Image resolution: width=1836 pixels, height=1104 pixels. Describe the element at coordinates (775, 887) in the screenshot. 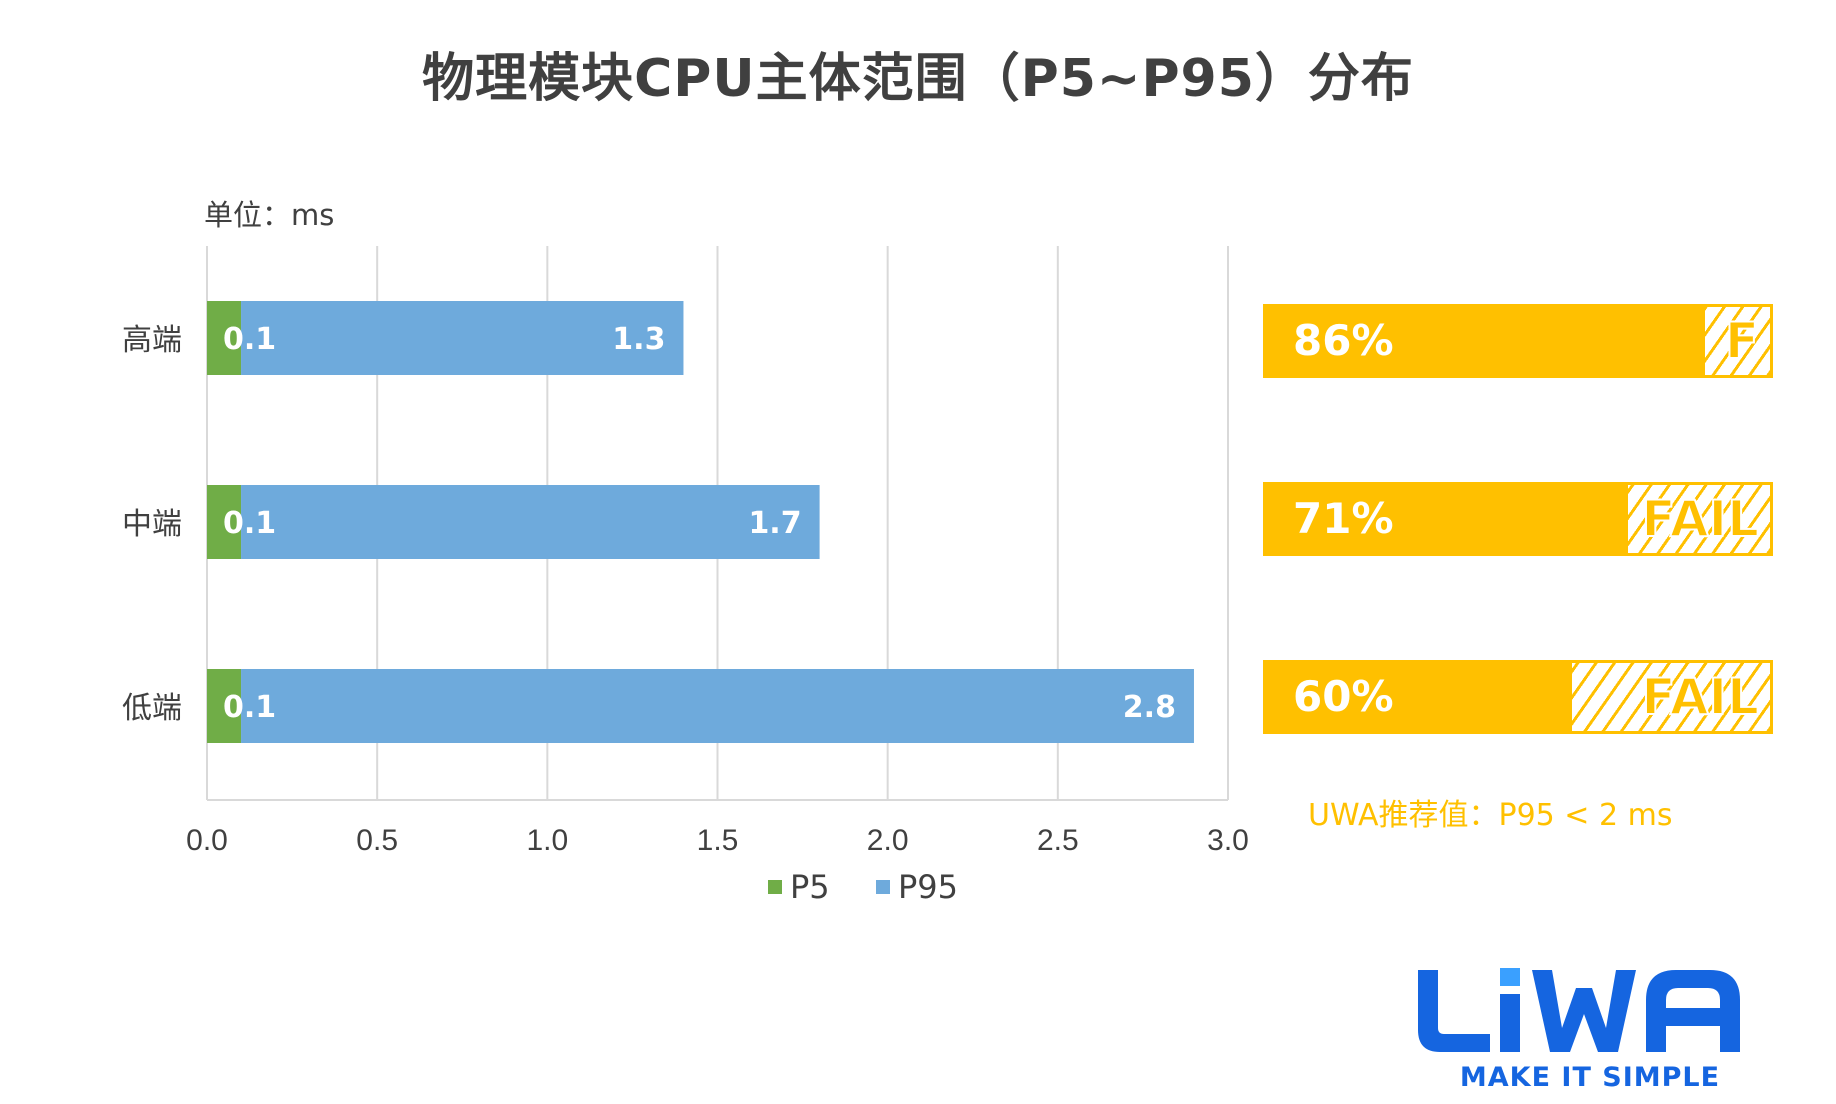

I see `legend-swatch-p5` at that location.